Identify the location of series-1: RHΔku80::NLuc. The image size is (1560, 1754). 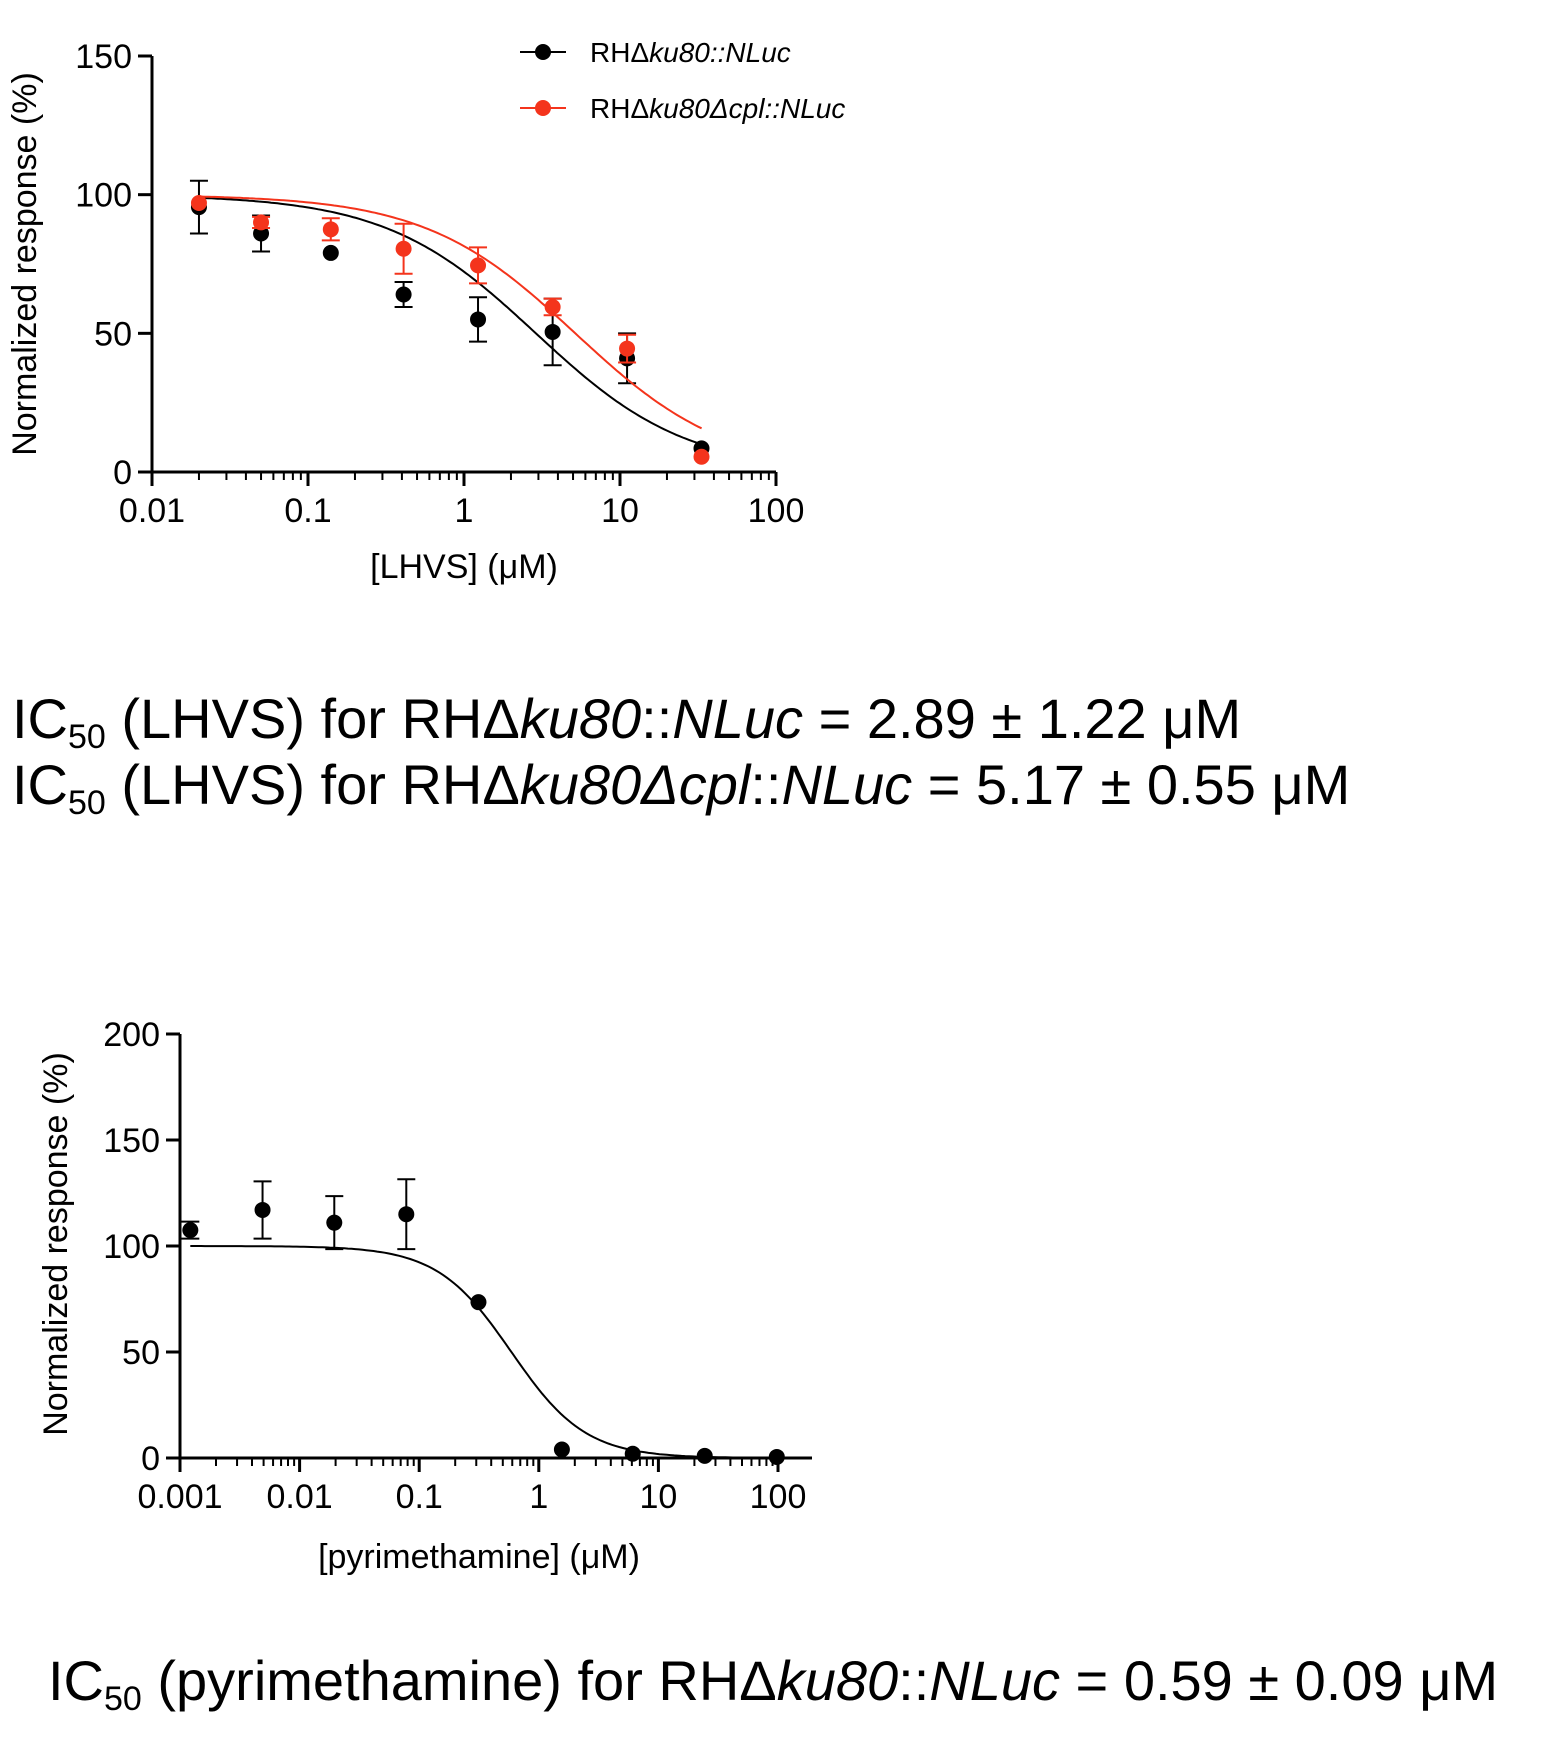
(490, 247).